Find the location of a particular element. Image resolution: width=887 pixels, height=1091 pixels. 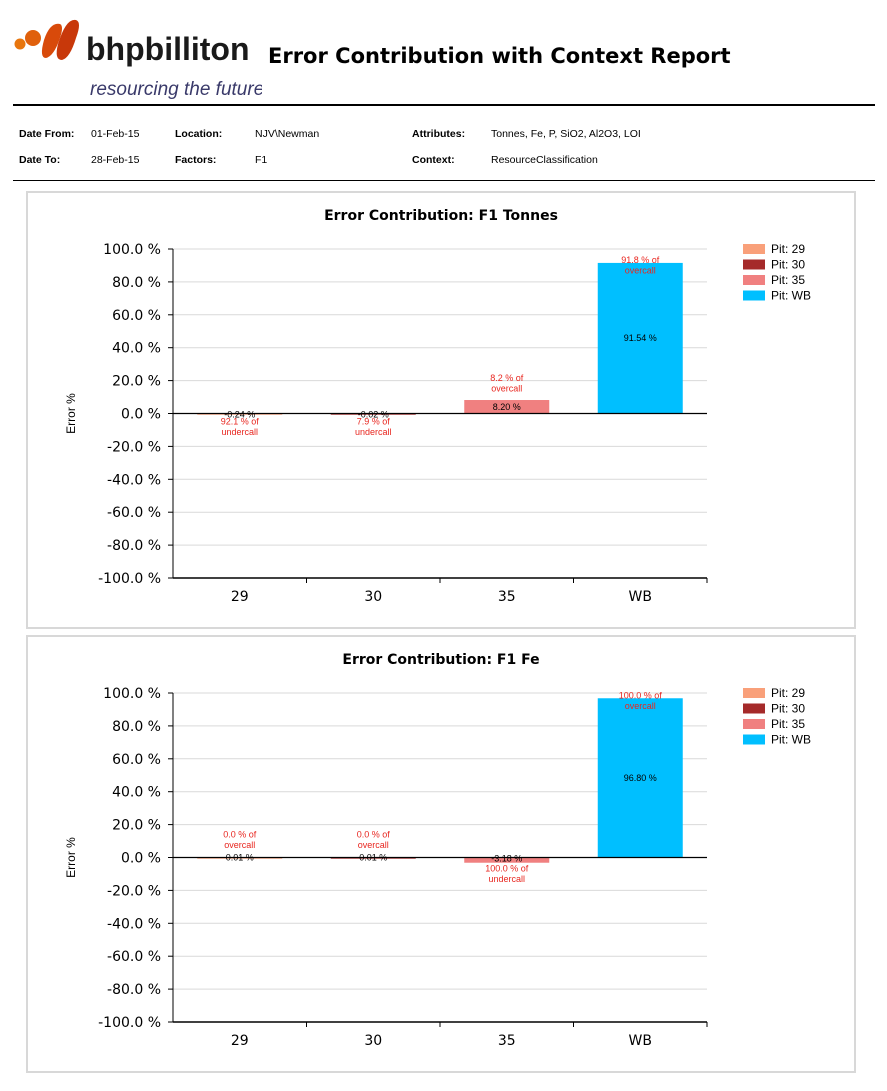

bhpbilliton-logo: bhpbilliton resourcing the future is located at coordinates (138, 59).